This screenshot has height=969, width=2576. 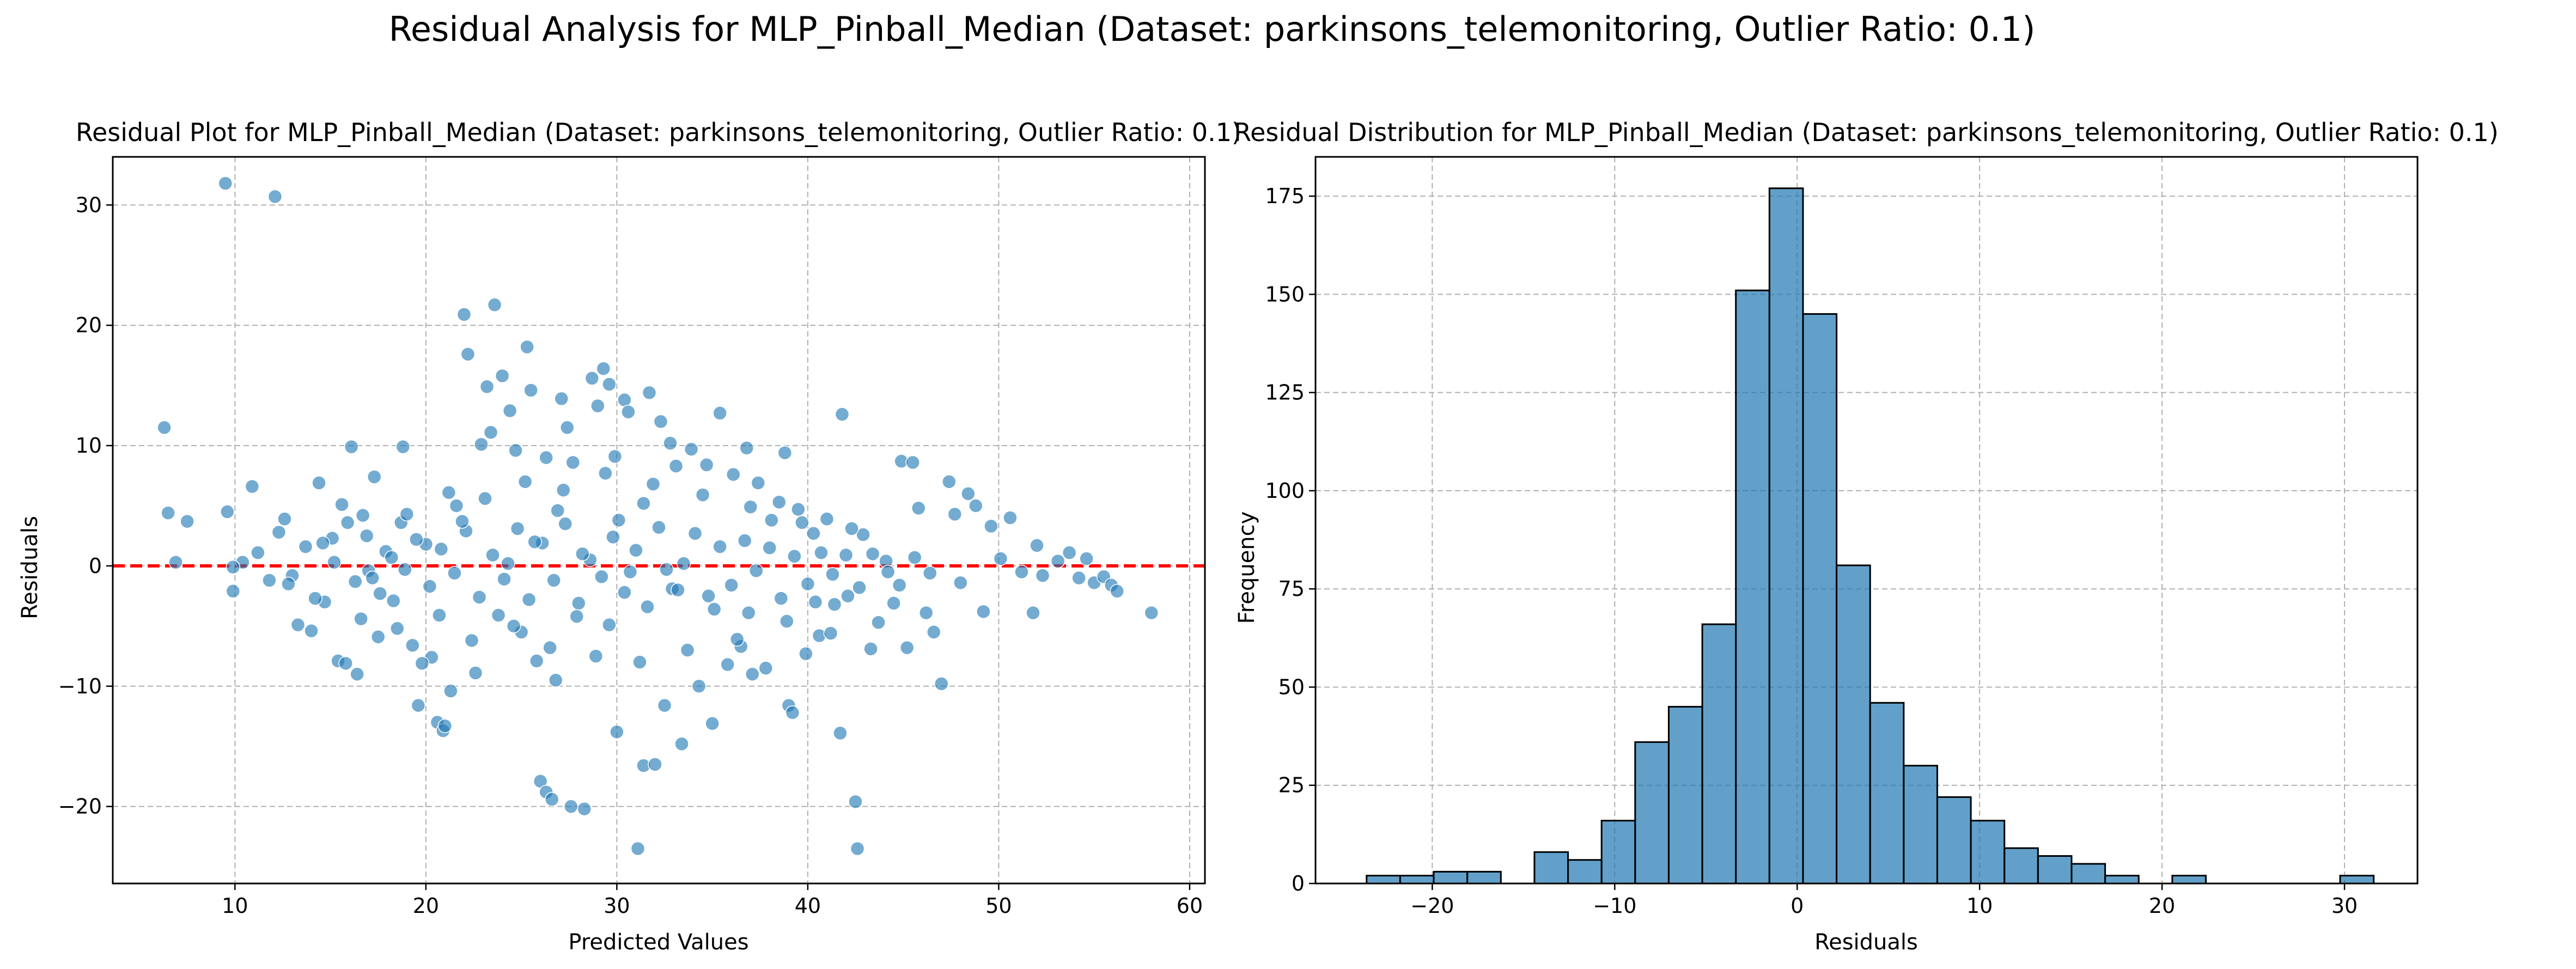 What do you see at coordinates (1292, 589) in the screenshot?
I see `y-tick-label: 75` at bounding box center [1292, 589].